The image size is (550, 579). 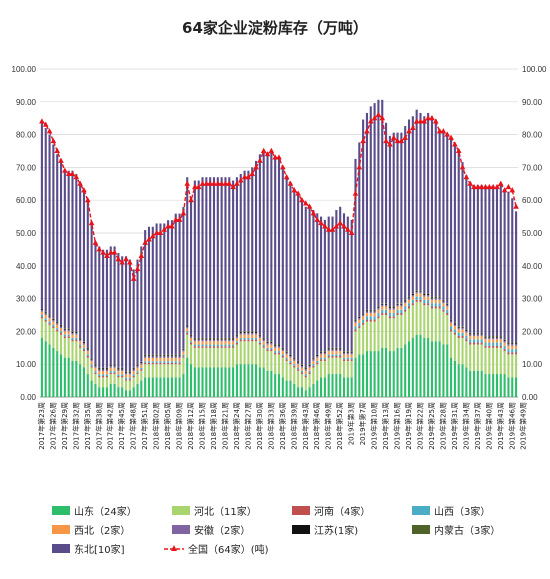 What do you see at coordinates (213, 426) in the screenshot?
I see `x-tick-label: 2018年第18周` at bounding box center [213, 426].